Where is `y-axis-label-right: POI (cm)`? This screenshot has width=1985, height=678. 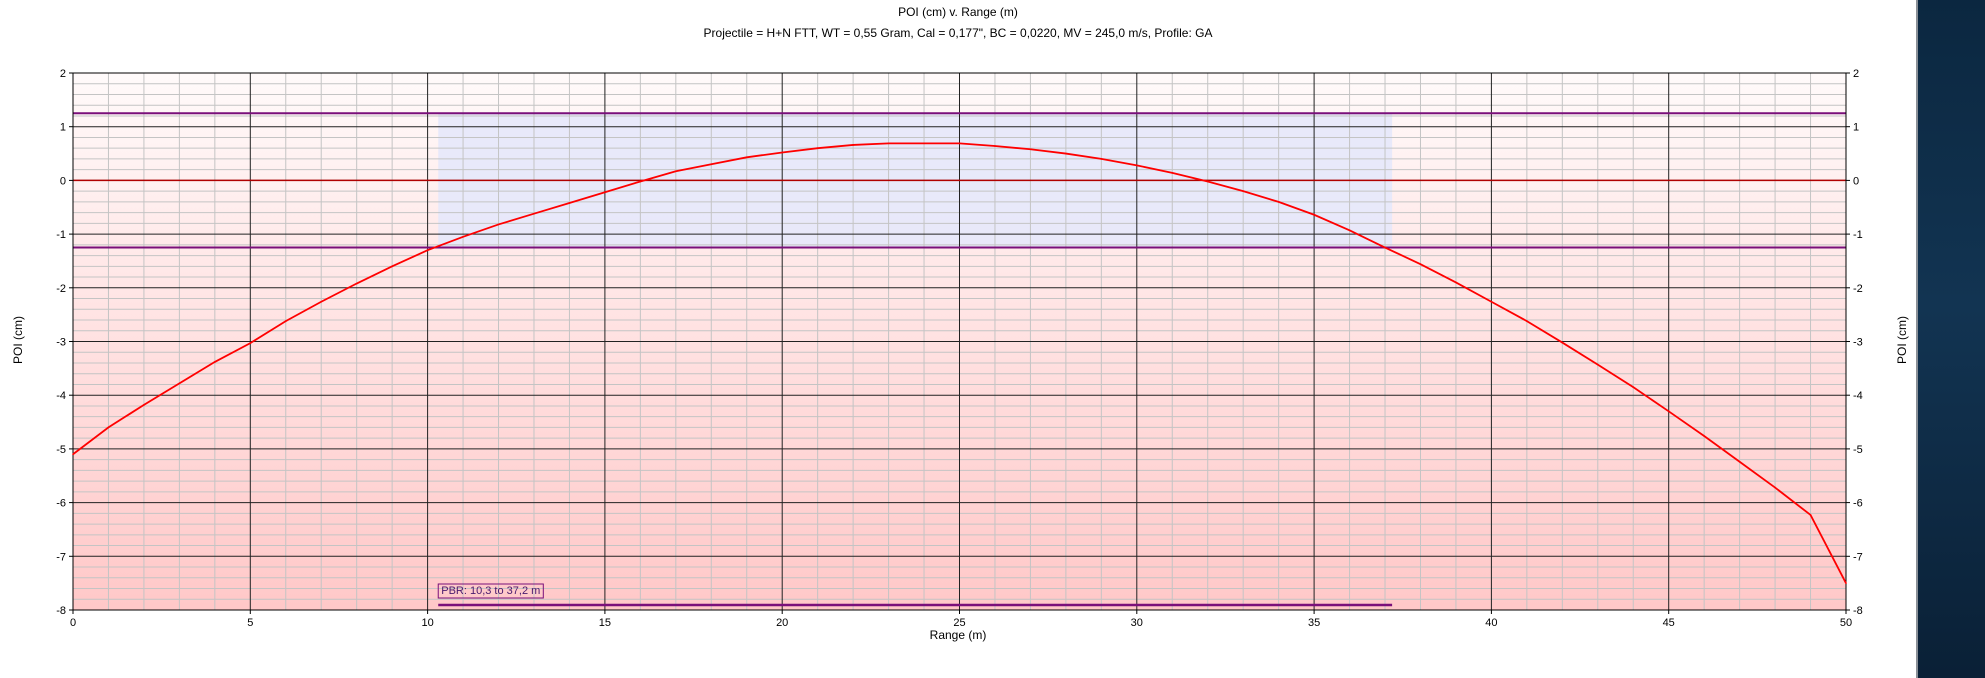 y-axis-label-right: POI (cm) is located at coordinates (1902, 340).